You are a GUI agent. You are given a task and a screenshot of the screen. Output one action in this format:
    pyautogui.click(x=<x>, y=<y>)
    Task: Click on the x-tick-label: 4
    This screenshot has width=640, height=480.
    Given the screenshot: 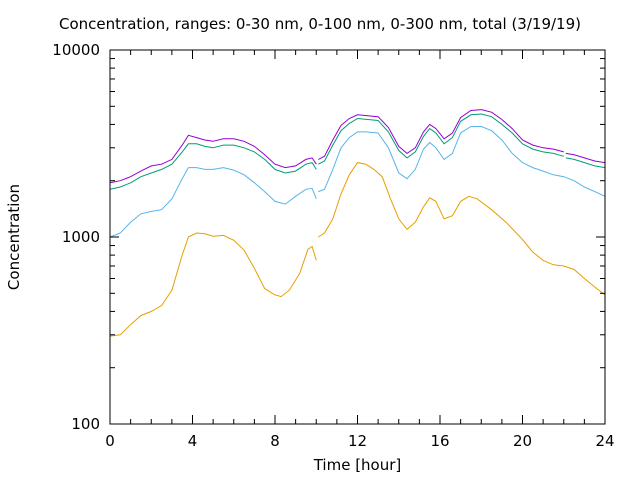 What is the action you would take?
    pyautogui.click(x=193, y=441)
    